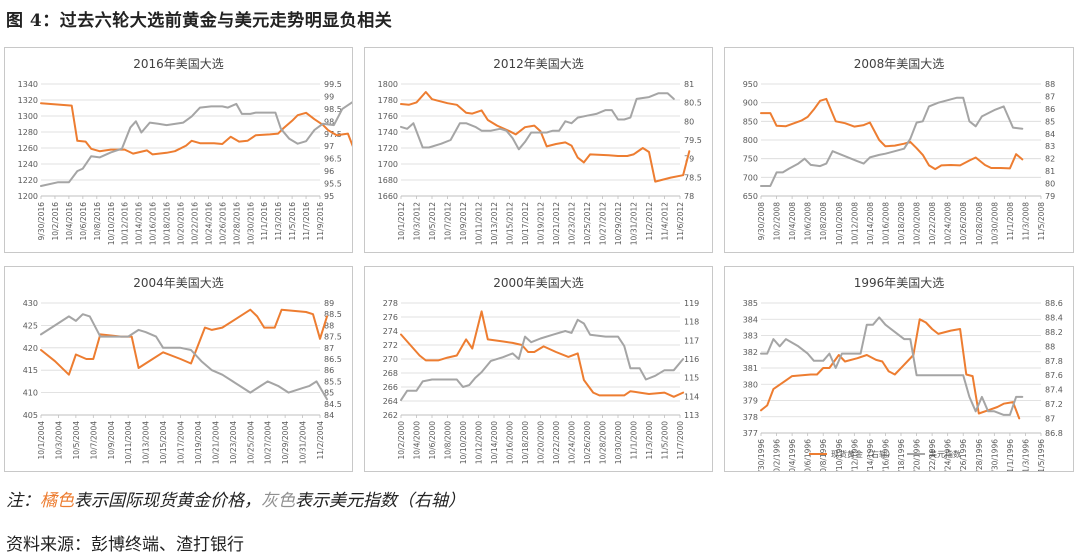 The width and height of the screenshot is (1080, 559). Describe the element at coordinates (390, 373) in the screenshot. I see `left-tick-label: 268` at that location.